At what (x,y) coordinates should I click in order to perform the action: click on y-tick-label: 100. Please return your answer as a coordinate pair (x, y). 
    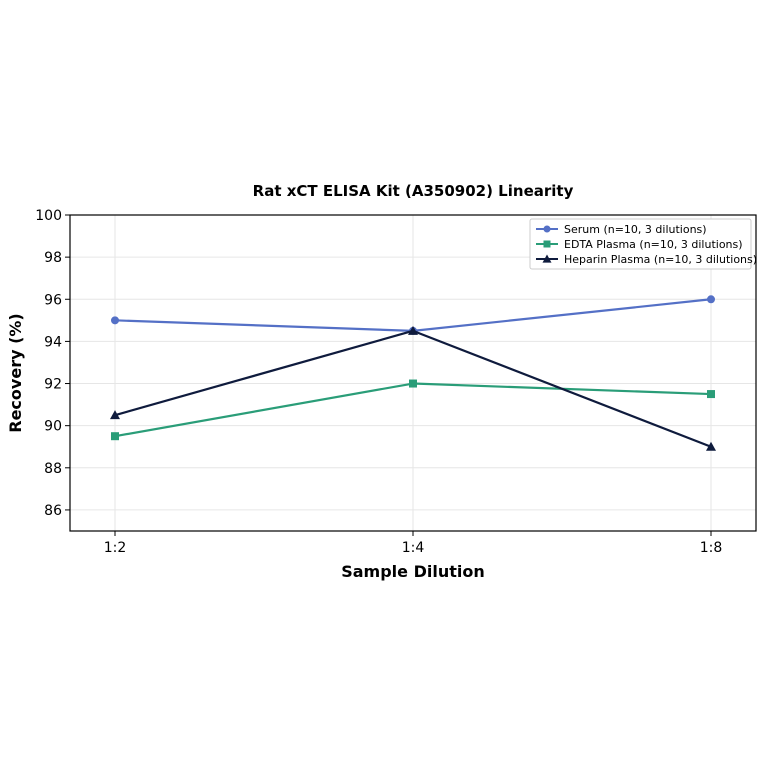
    Looking at the image, I should click on (48, 216).